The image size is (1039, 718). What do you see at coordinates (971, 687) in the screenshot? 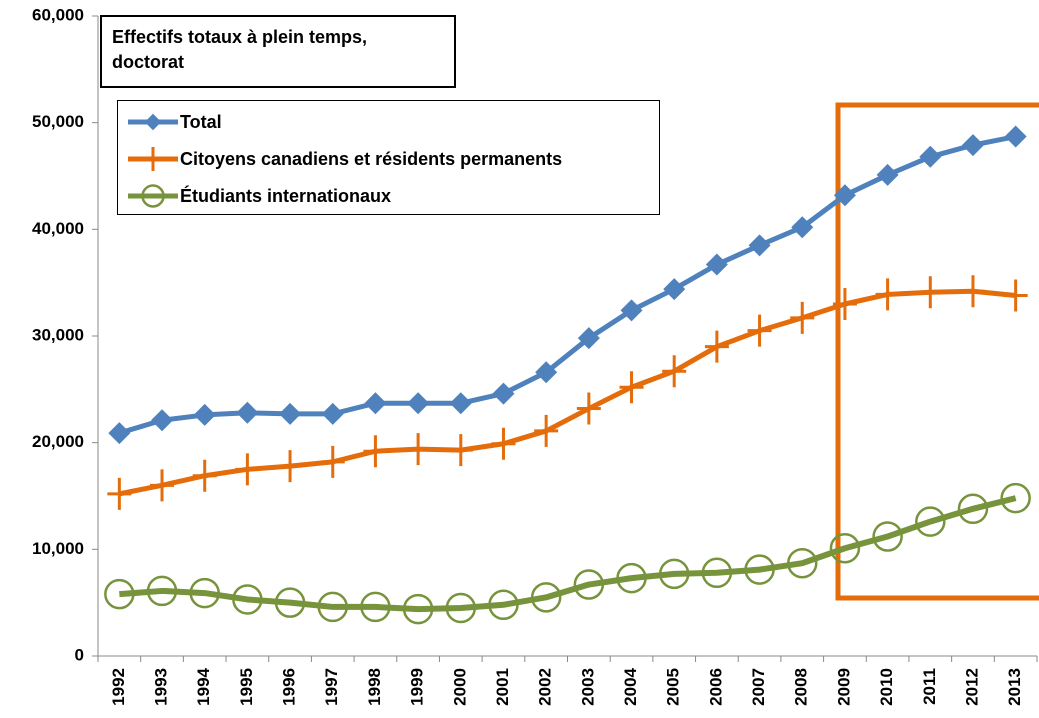
I see `x-tick-label: 2012` at bounding box center [971, 687].